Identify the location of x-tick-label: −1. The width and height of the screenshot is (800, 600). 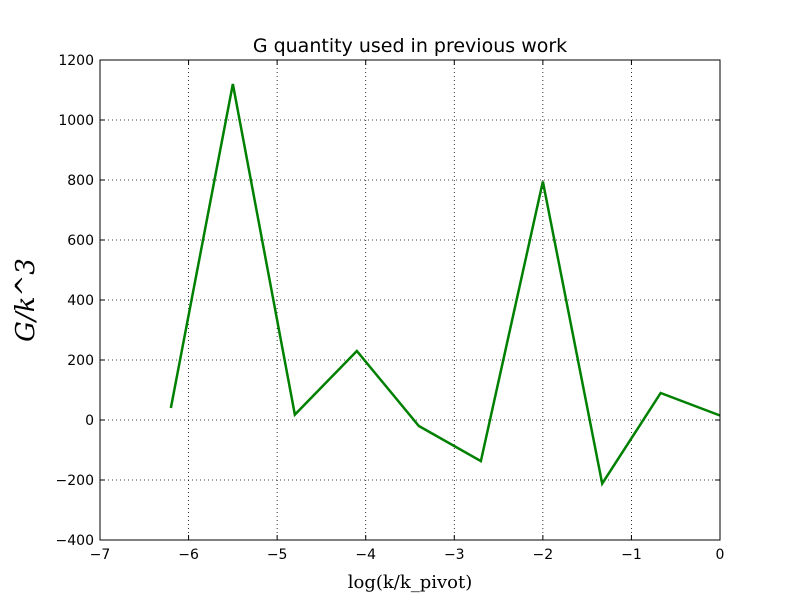
(631, 555).